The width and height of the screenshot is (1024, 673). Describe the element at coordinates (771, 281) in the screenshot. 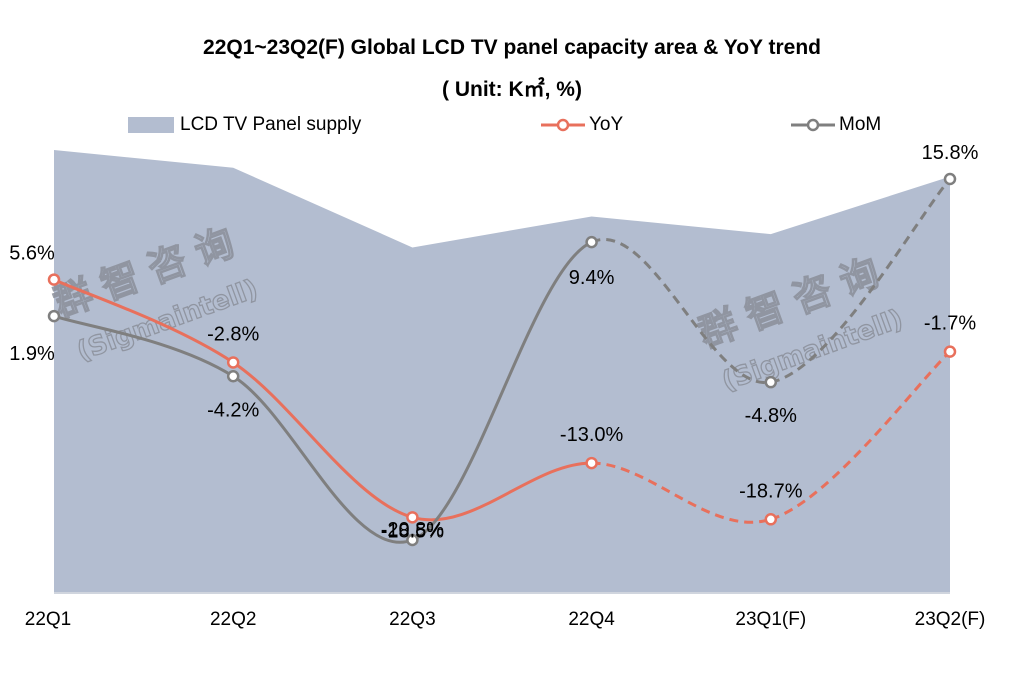

I see `mom-line-forecast` at that location.